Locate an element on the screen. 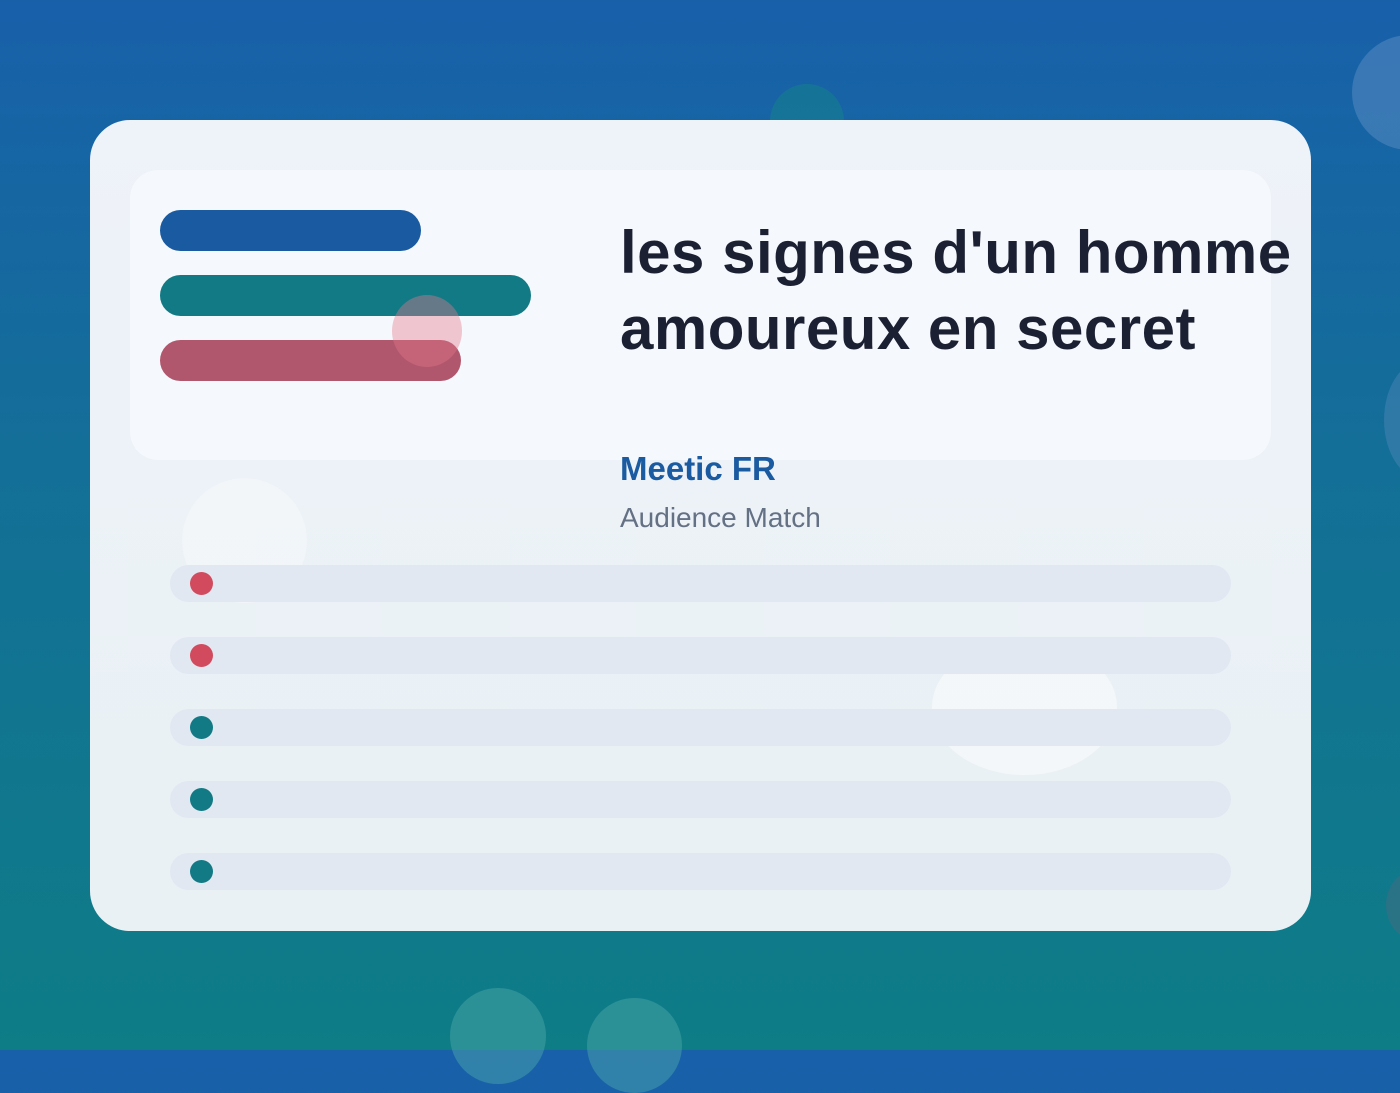 The height and width of the screenshot is (1093, 1400). page-title: les signes d'un homme amoureux en secret is located at coordinates (956, 290).